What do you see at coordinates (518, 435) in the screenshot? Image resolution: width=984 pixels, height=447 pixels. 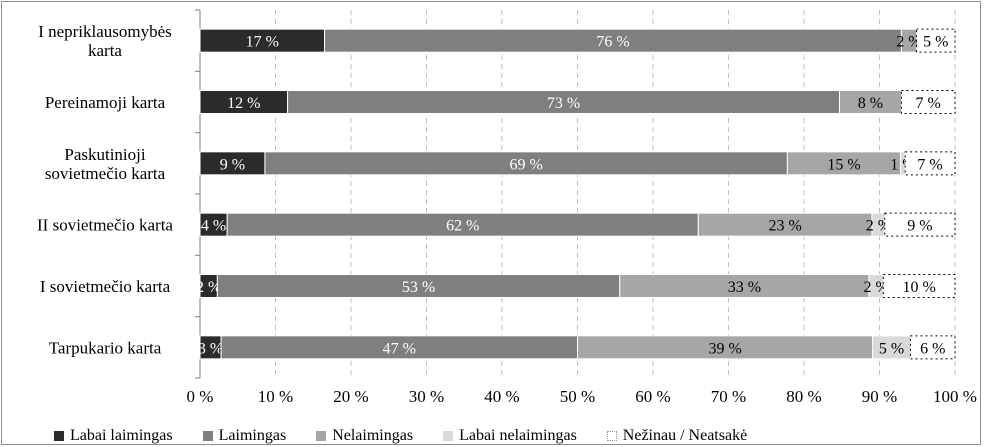 I see `legend-label: Labai nelaimingas` at bounding box center [518, 435].